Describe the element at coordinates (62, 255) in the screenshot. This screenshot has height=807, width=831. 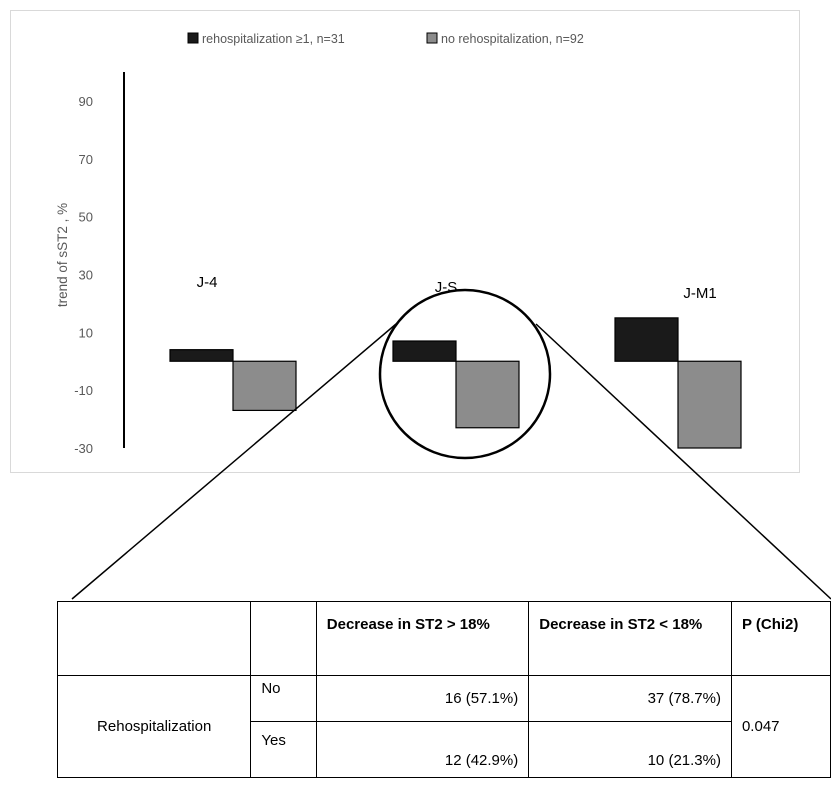
I see `y-axis-label: trend of sST2 , %` at that location.